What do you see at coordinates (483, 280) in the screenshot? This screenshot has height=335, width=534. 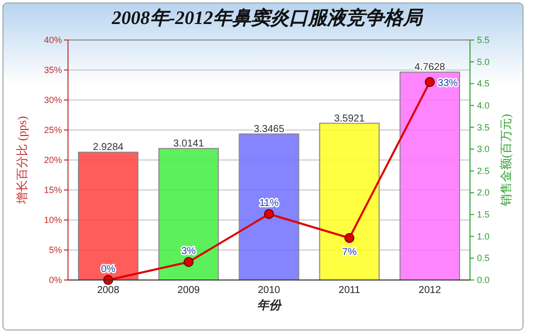 I see `y2-tick-label: 0.0` at bounding box center [483, 280].